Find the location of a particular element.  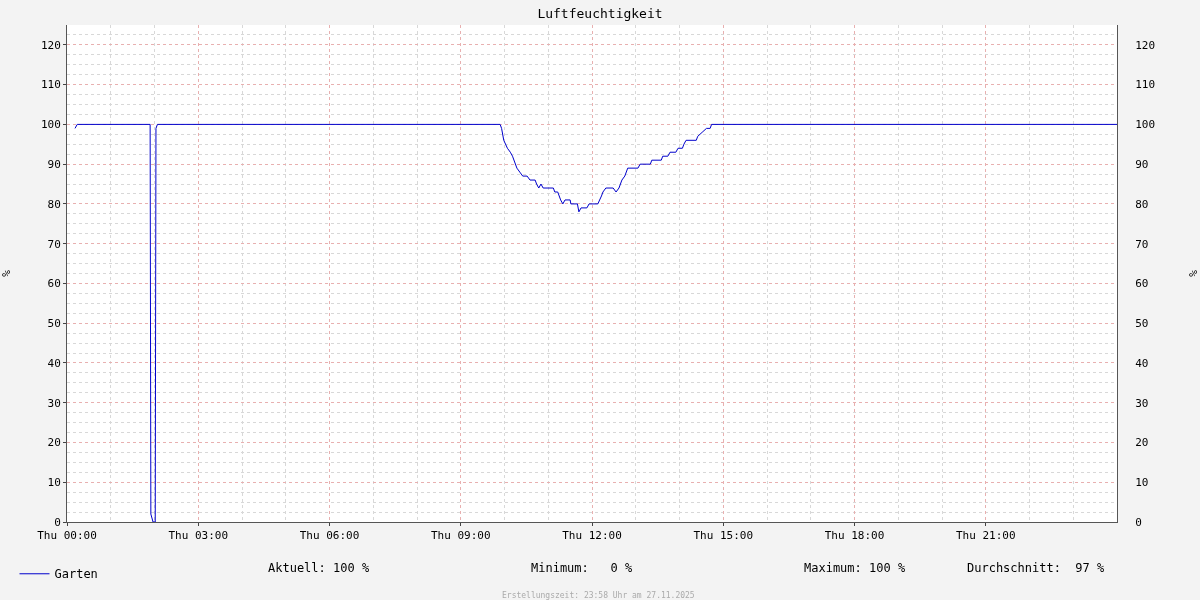

y2-axis-title: % is located at coordinates (1193, 273).